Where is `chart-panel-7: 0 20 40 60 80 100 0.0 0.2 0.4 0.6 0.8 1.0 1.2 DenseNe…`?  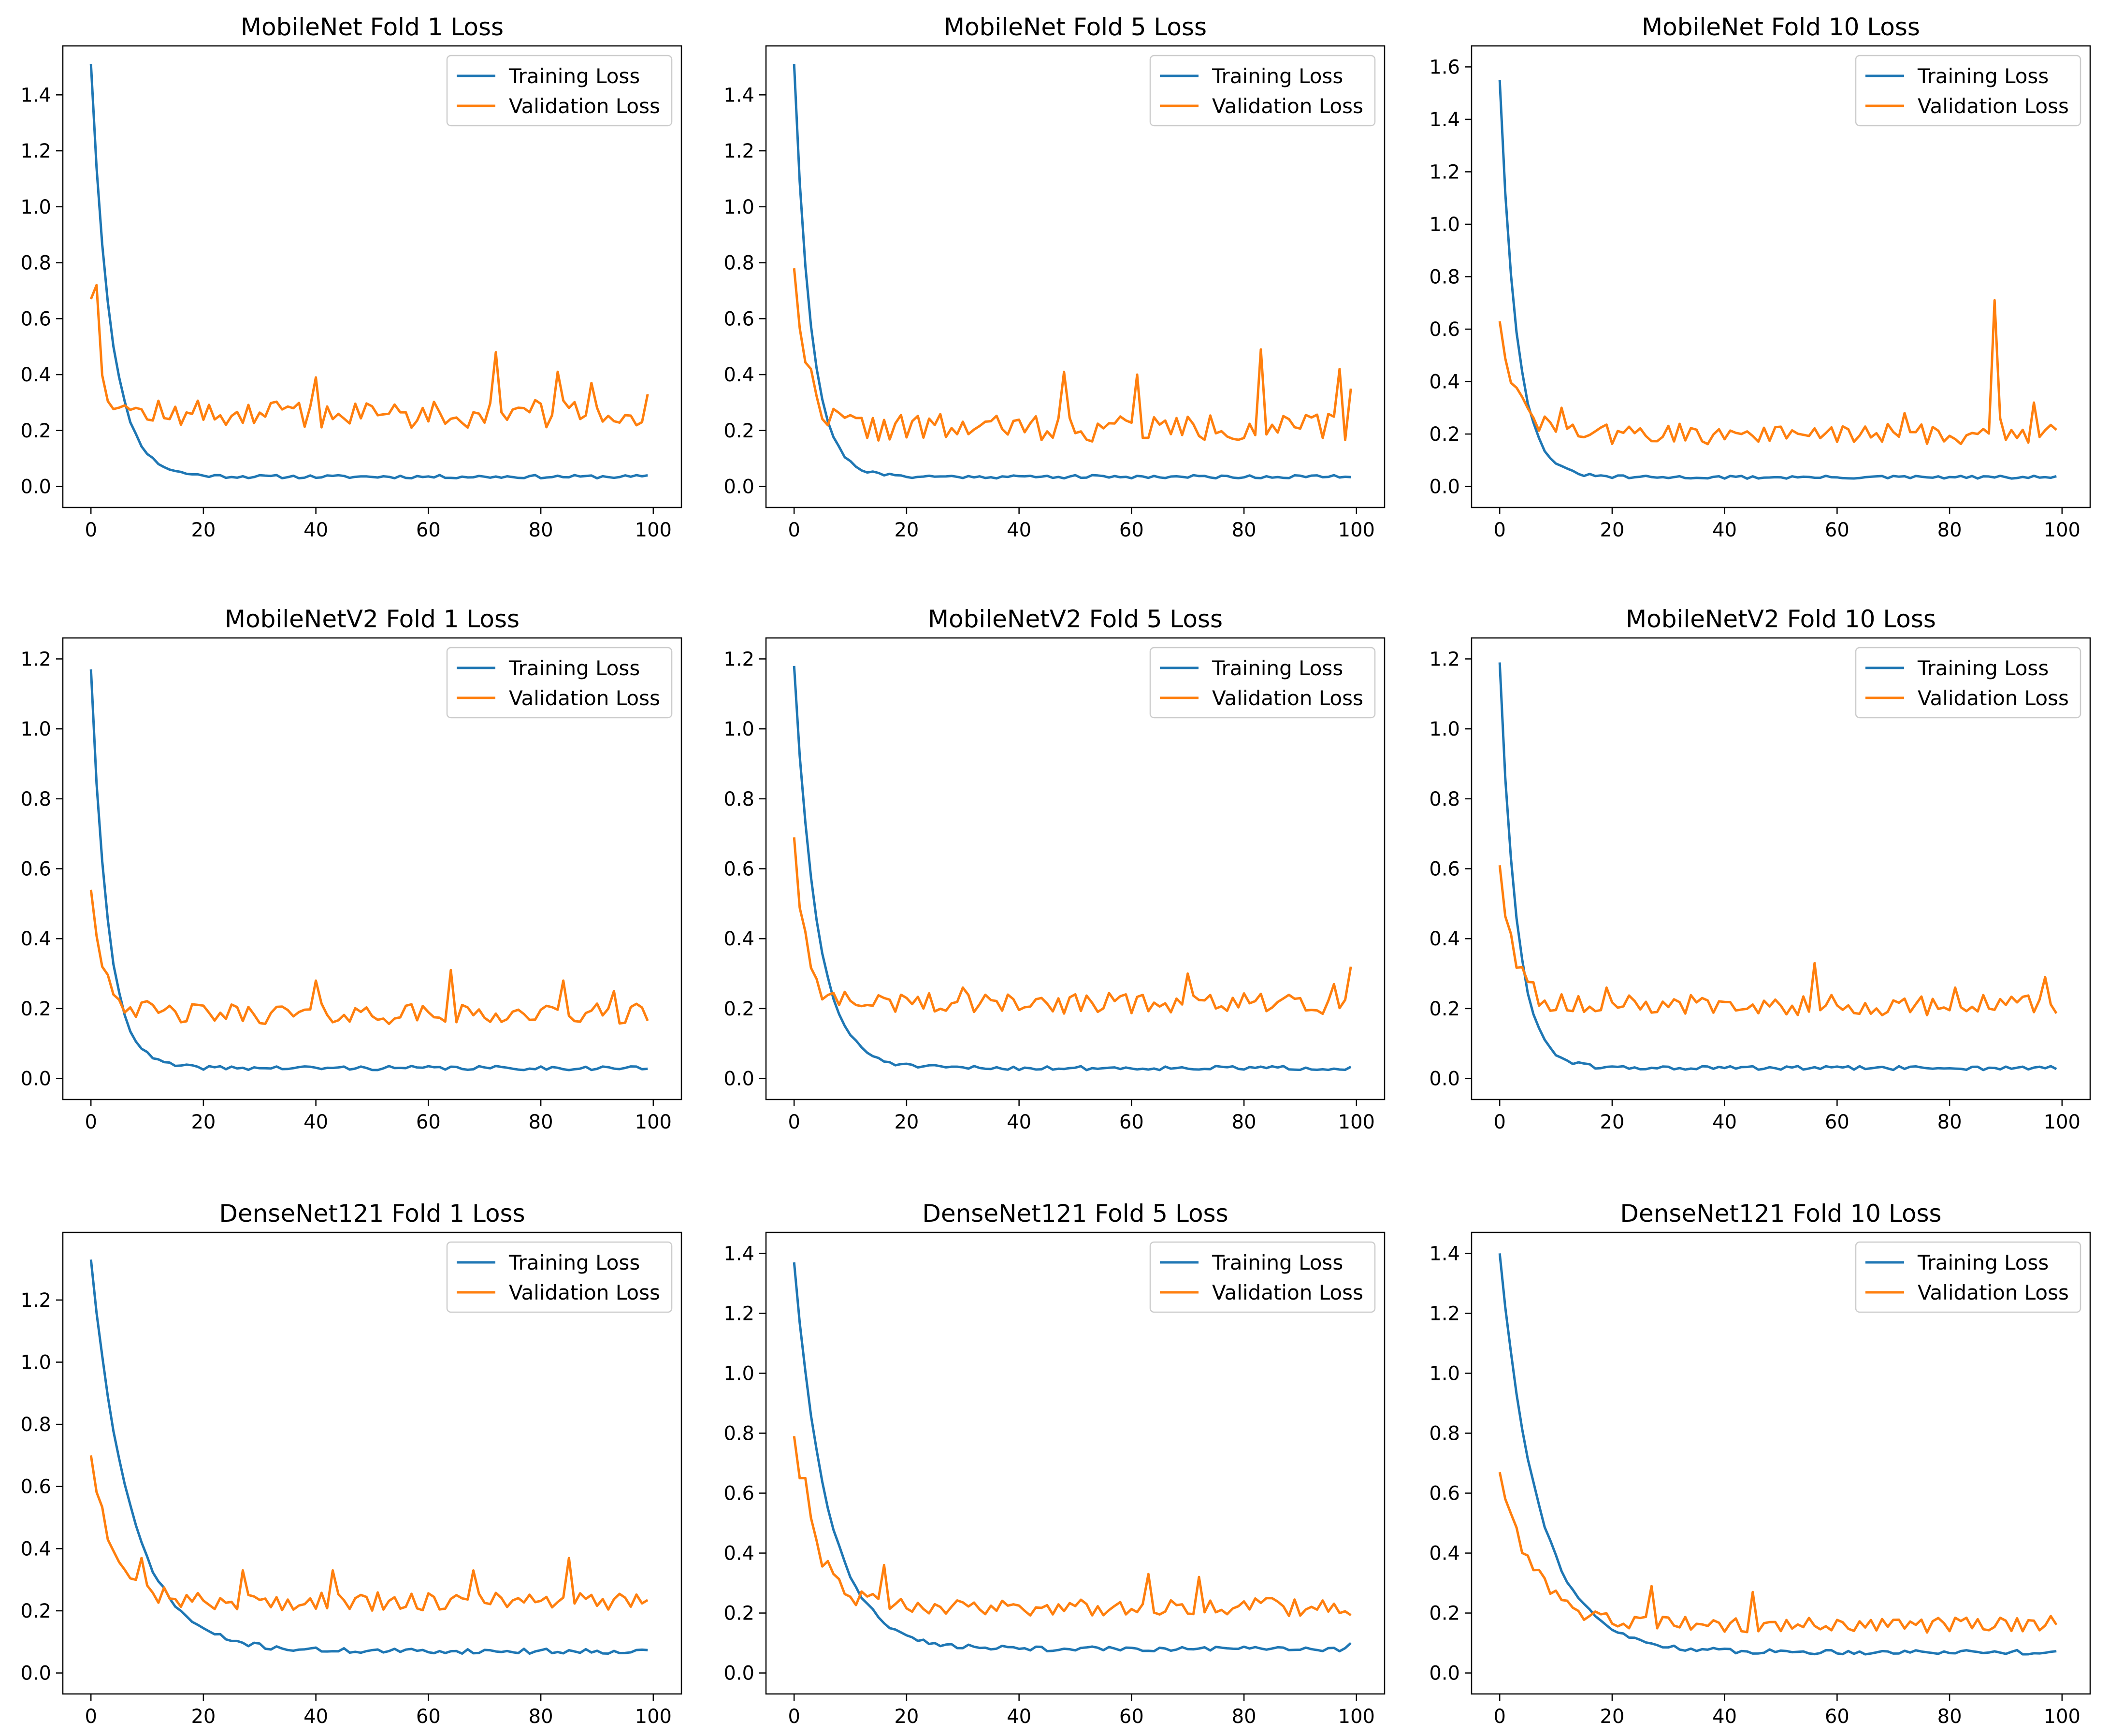 chart-panel-7: 0 20 40 60 80 100 0.0 0.2 0.4 0.6 0.8 1.0 1.2 DenseNe… is located at coordinates (351, 1464).